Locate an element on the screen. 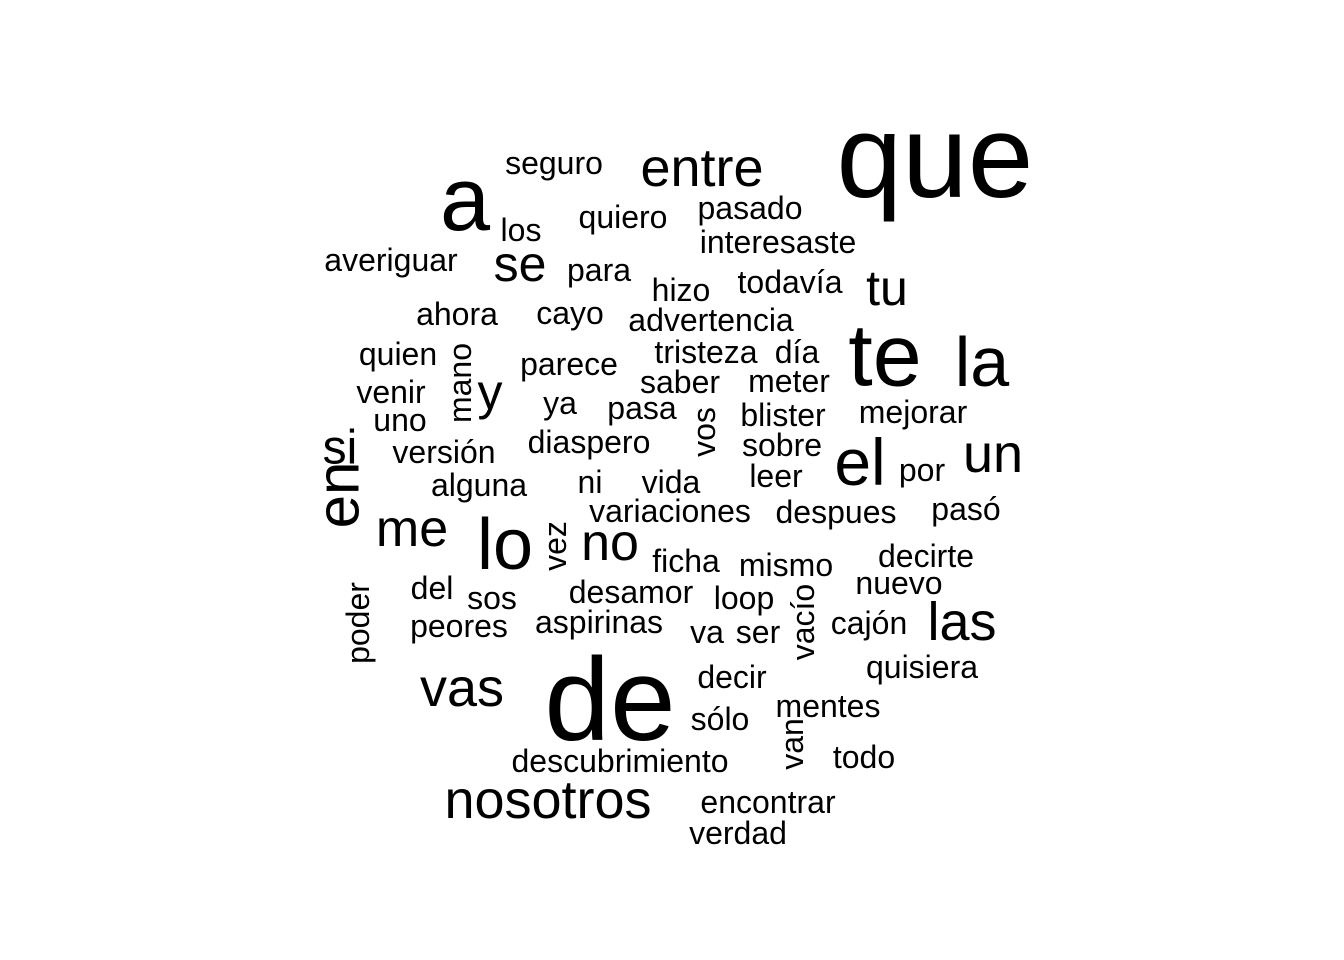 This screenshot has height=960, width=1344. cloud-word: mentes is located at coordinates (828, 706).